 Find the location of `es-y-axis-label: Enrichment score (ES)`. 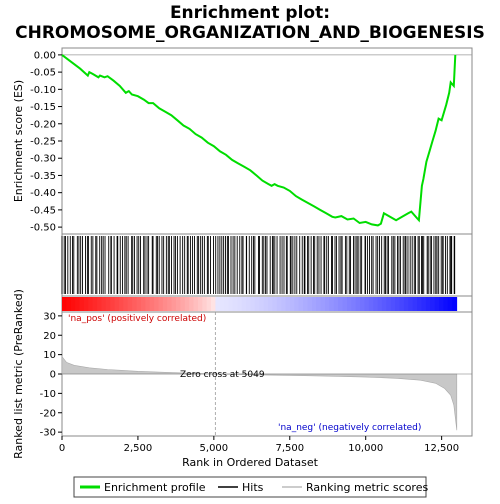

es-y-axis-label: Enrichment score (ES) is located at coordinates (18, 141).